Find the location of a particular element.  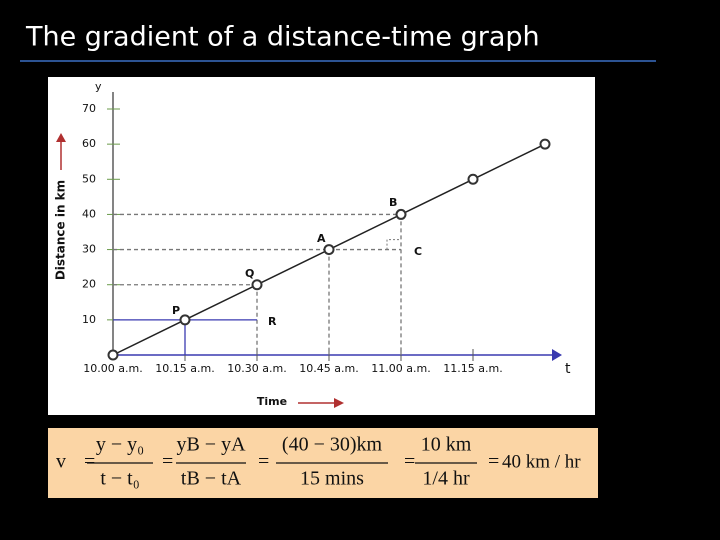

slide-title: The gradient of a distance-time graph is located at coordinates (282, 37).